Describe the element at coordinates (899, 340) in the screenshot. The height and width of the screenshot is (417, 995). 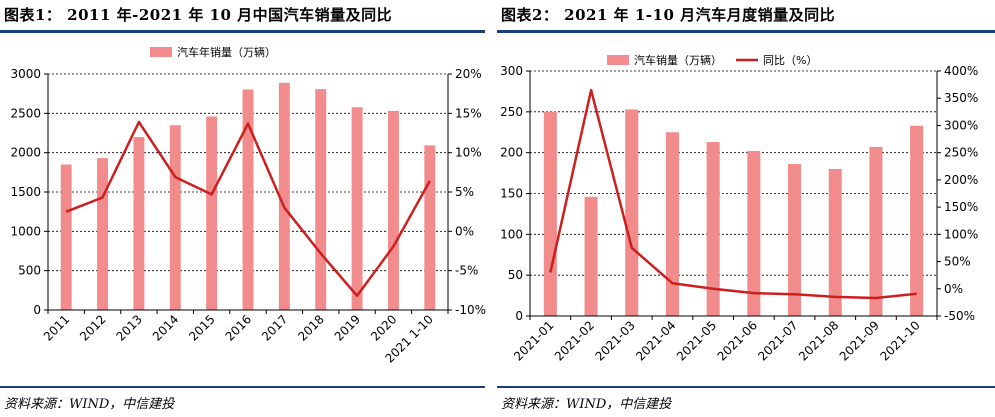
I see `x-tick-label: 2021-10` at that location.